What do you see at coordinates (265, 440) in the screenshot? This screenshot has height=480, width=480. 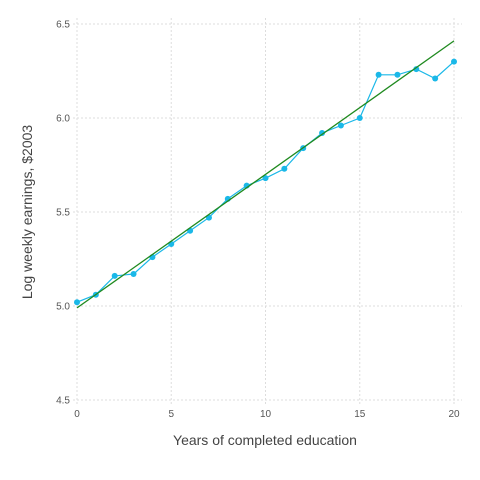 I see `x-axis-title: Years of completed education` at bounding box center [265, 440].